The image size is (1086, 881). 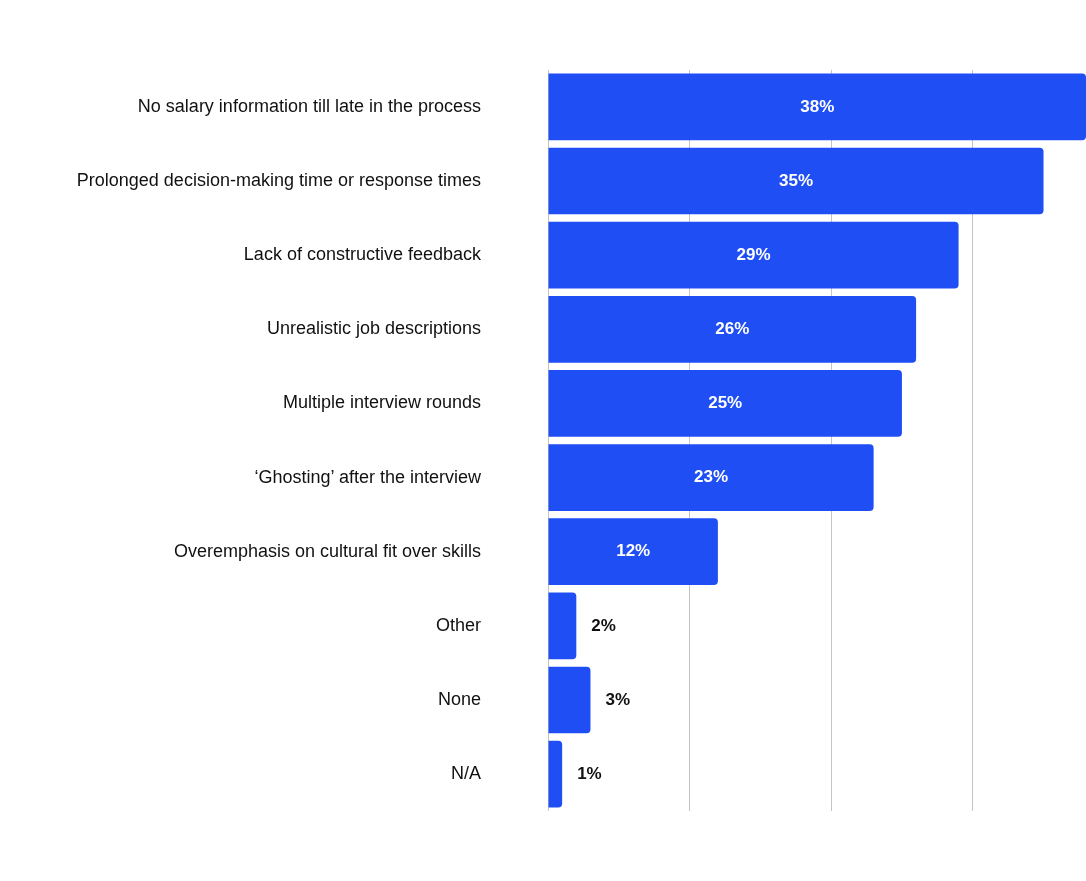 I want to click on data-label: 38%, so click(x=817, y=106).